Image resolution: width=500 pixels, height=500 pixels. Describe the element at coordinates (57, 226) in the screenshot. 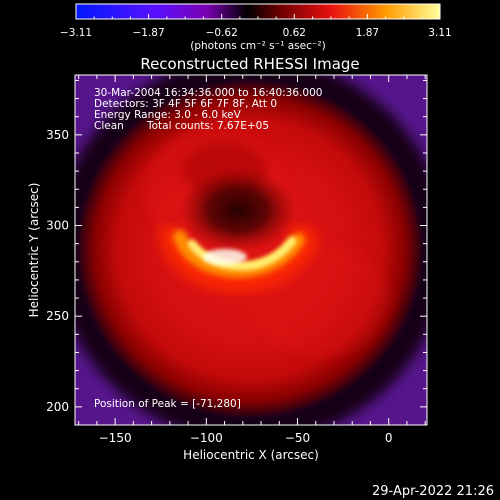

I see `y-tick-label: 300` at that location.